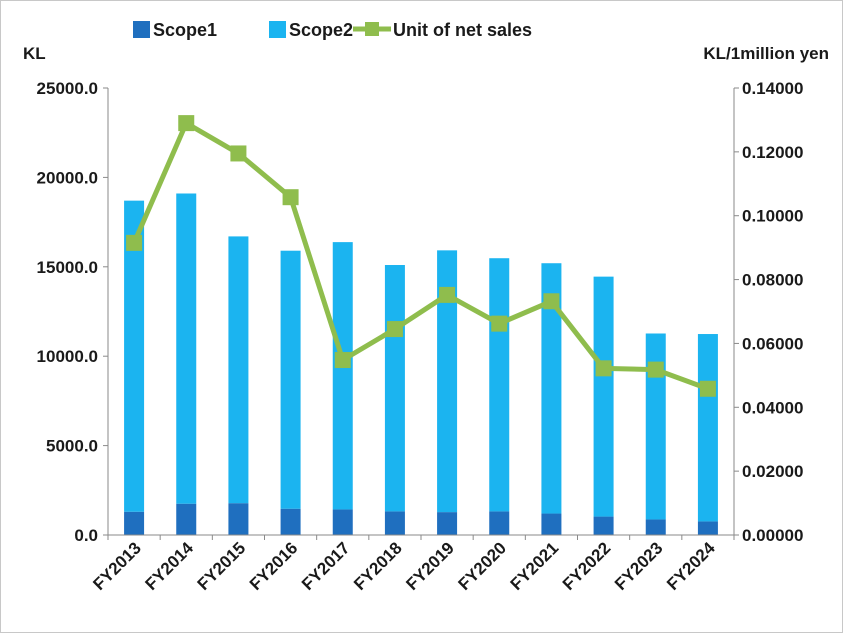  What do you see at coordinates (655, 426) in the screenshot?
I see `bar-scope2-fy2023` at bounding box center [655, 426].